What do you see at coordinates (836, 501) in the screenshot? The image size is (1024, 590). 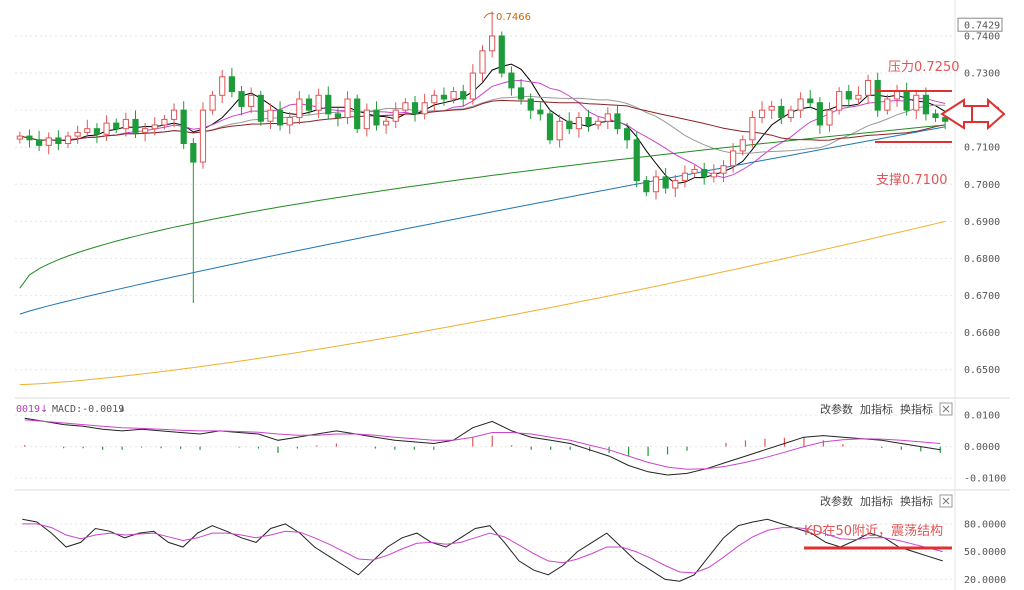 I see `kd-change-params-button: 改参数` at bounding box center [836, 501].